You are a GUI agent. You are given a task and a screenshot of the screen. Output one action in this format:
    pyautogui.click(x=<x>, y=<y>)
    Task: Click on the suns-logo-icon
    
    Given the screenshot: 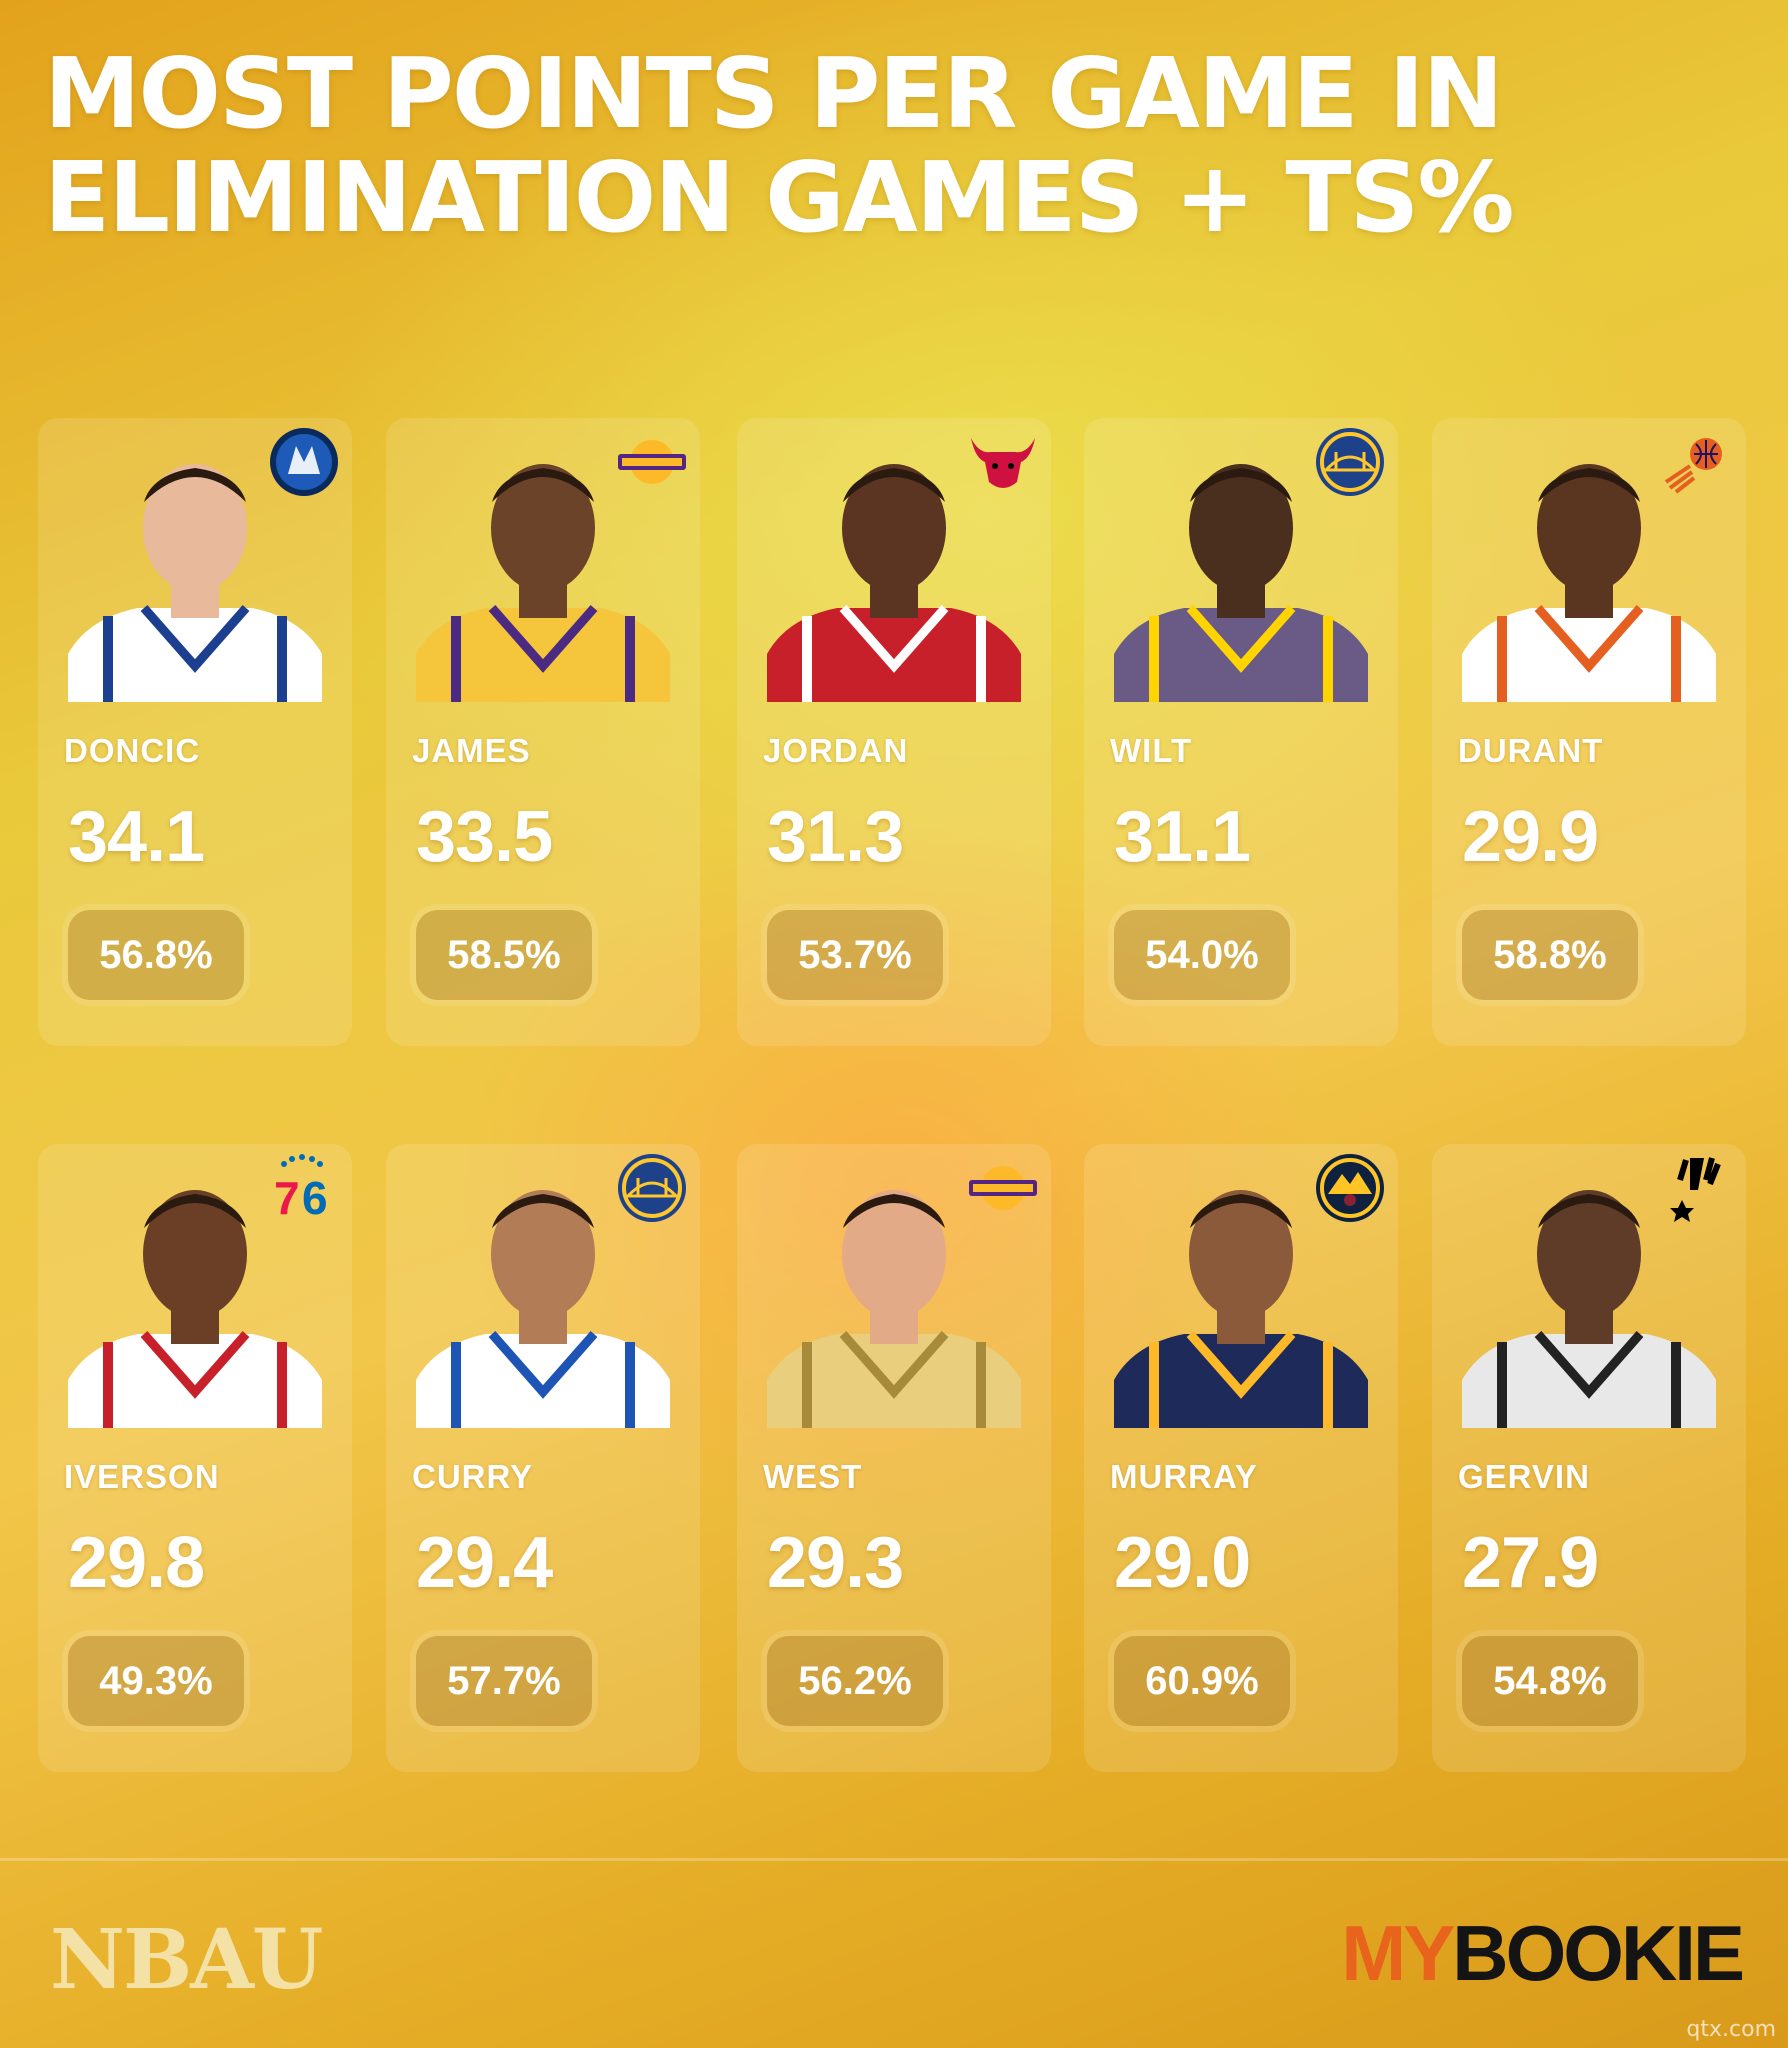 What is the action you would take?
    pyautogui.click(x=1698, y=462)
    